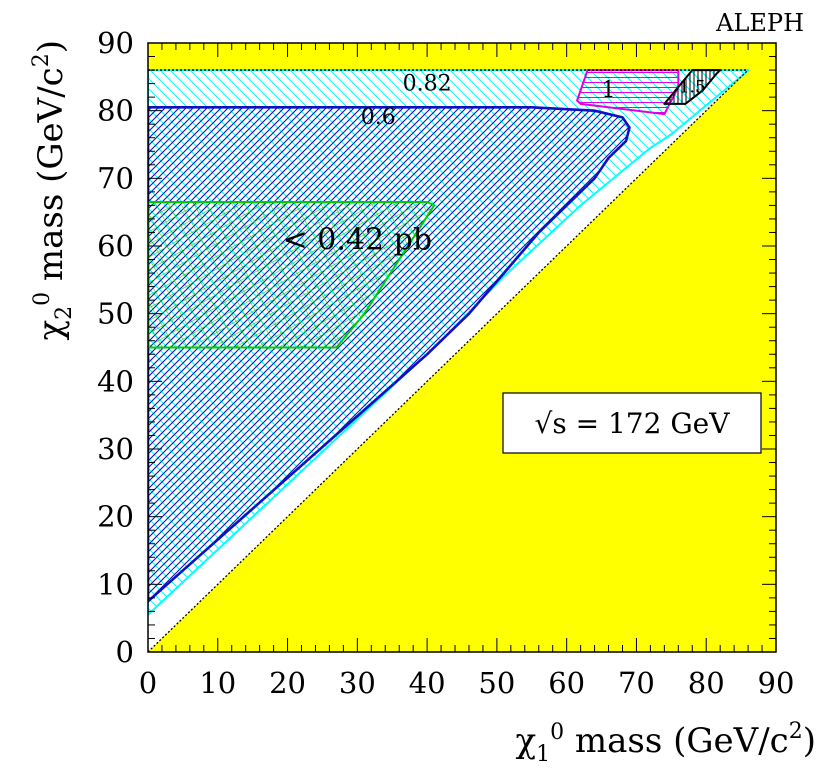 The height and width of the screenshot is (774, 826). I want to click on y-tick-label: 40, so click(115, 381).